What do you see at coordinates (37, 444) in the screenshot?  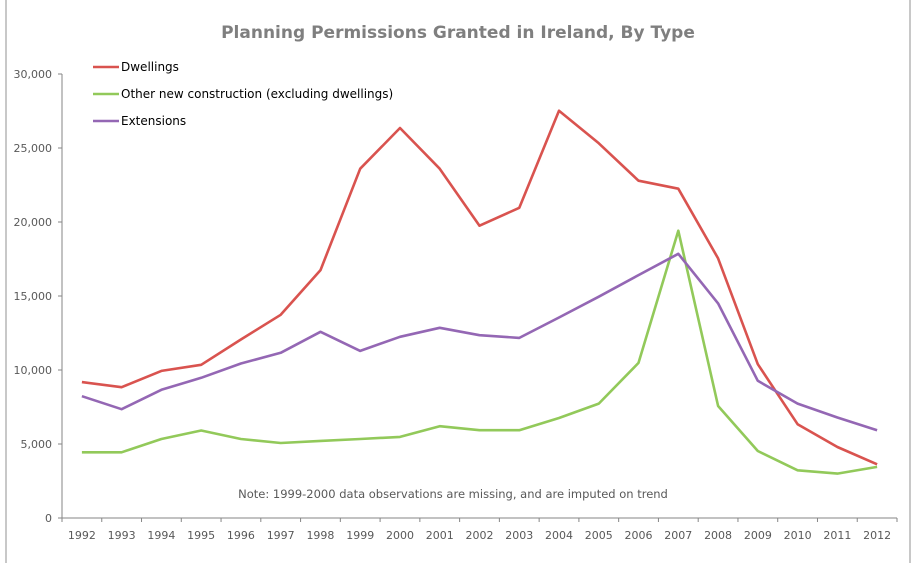 I see `y-tick-label: 5,000` at bounding box center [37, 444].